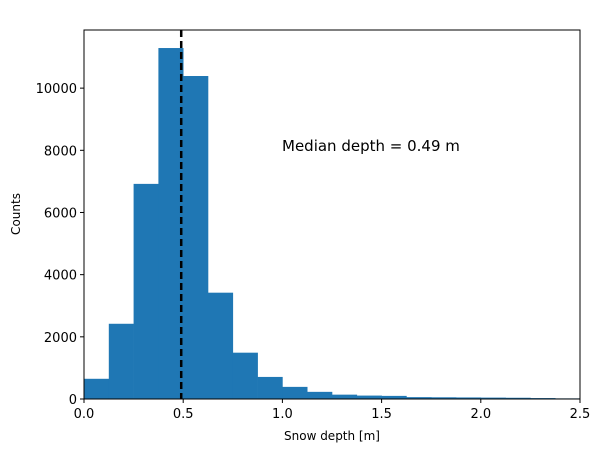  What do you see at coordinates (60, 213) in the screenshot?
I see `y-tick-label: 6000` at bounding box center [60, 213].